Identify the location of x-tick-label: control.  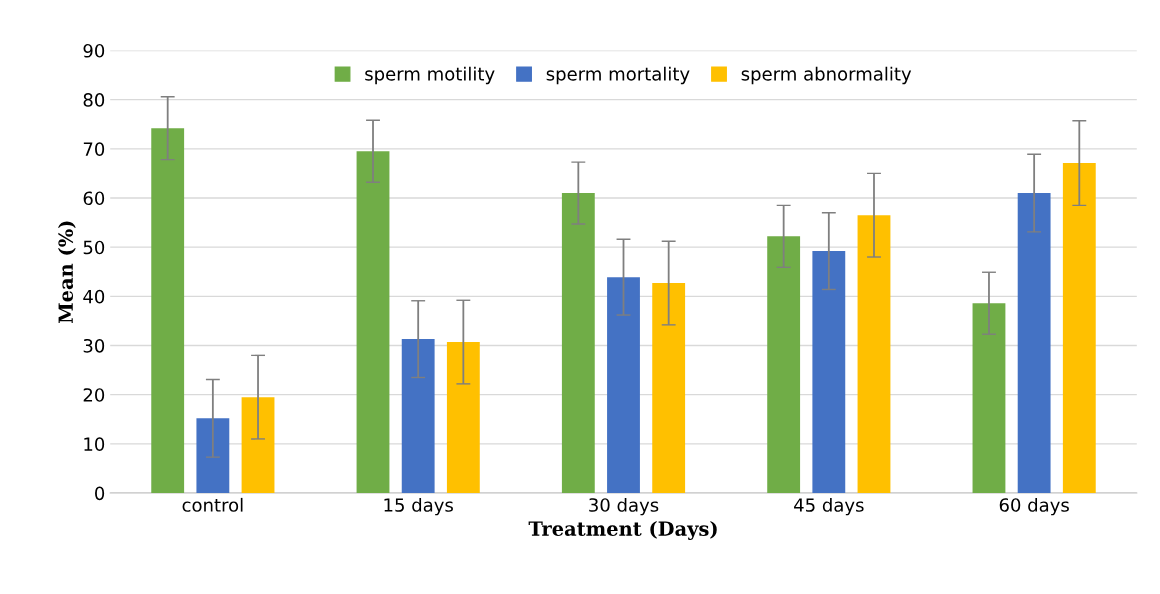
(212, 504).